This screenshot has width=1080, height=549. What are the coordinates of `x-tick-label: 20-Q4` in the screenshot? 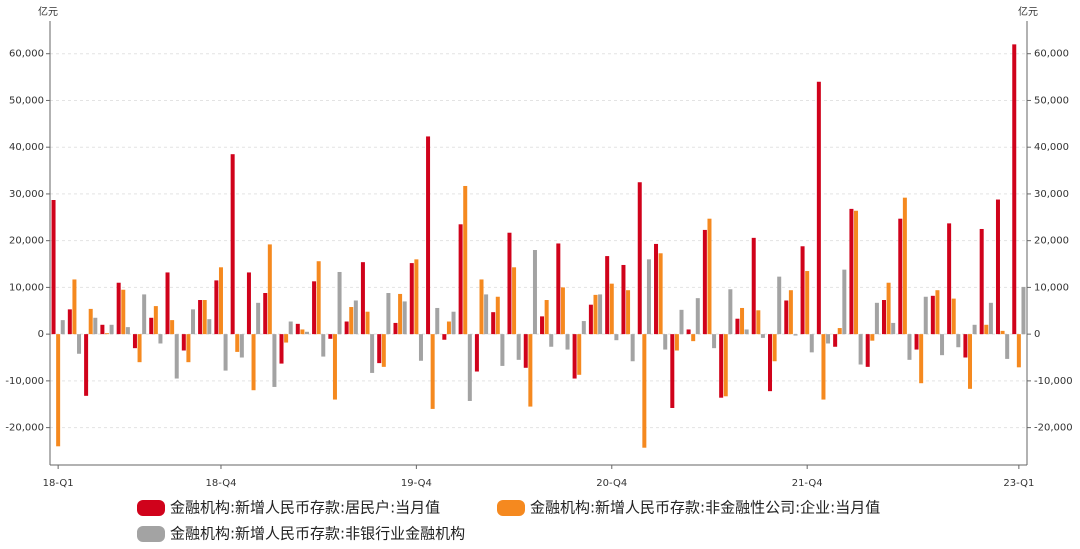 It's located at (611, 483).